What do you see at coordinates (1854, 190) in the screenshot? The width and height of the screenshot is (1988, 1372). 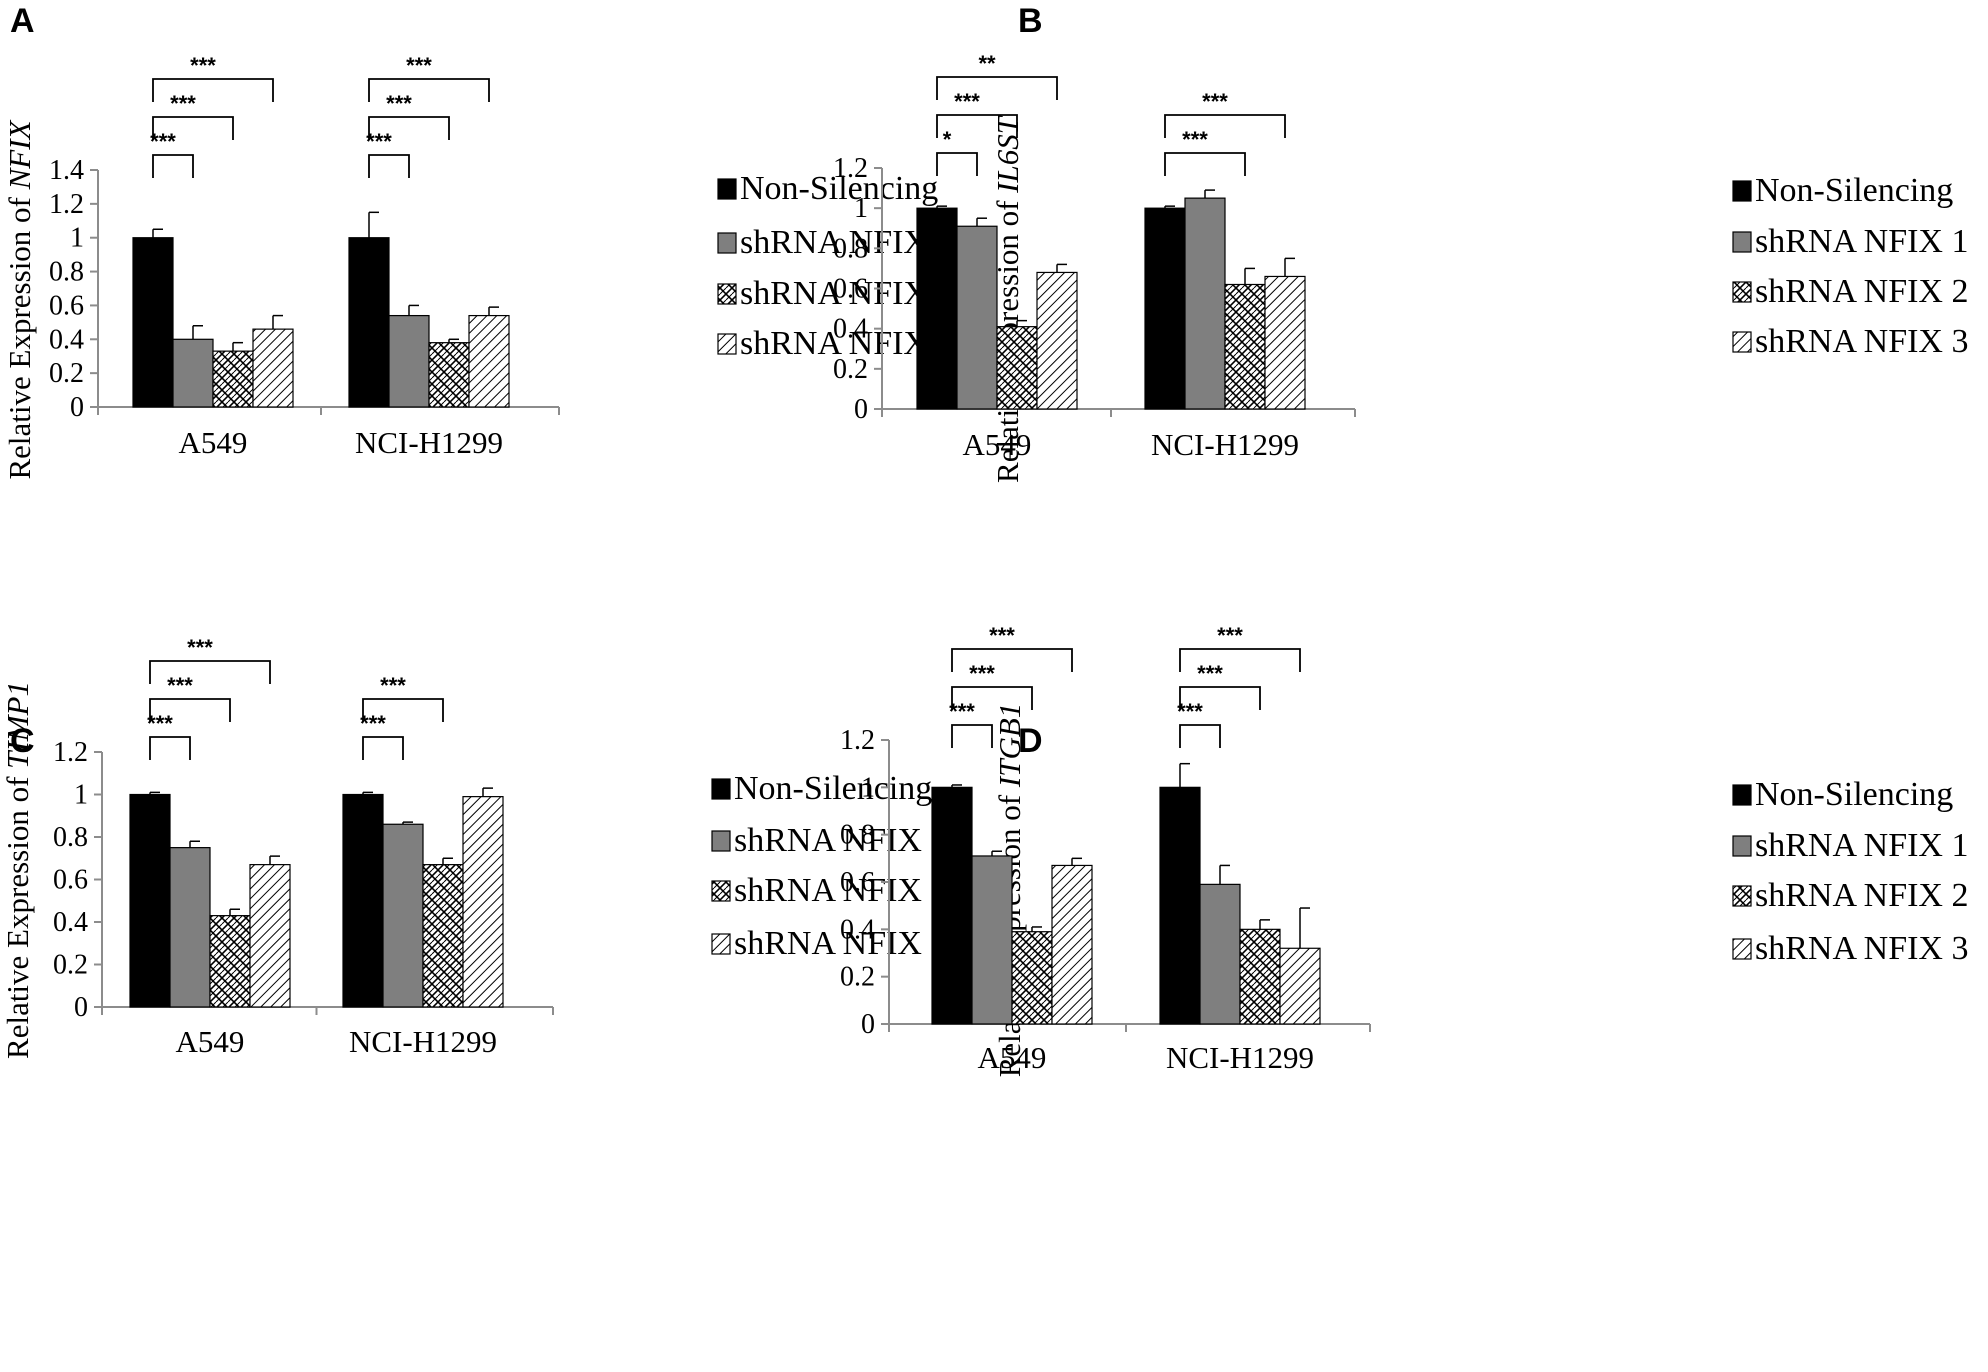 I see `panel-b-legend-label-non-silencing: Non-Silencing` at bounding box center [1854, 190].